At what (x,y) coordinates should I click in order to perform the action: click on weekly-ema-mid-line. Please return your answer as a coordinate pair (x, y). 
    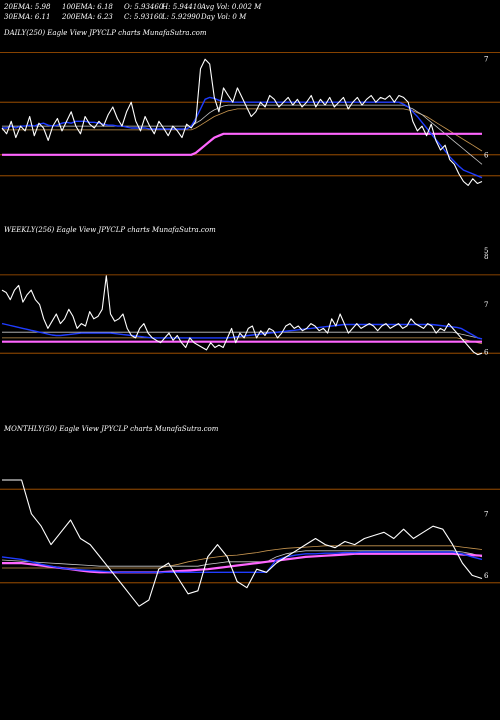
    Looking at the image, I should click on (242, 335).